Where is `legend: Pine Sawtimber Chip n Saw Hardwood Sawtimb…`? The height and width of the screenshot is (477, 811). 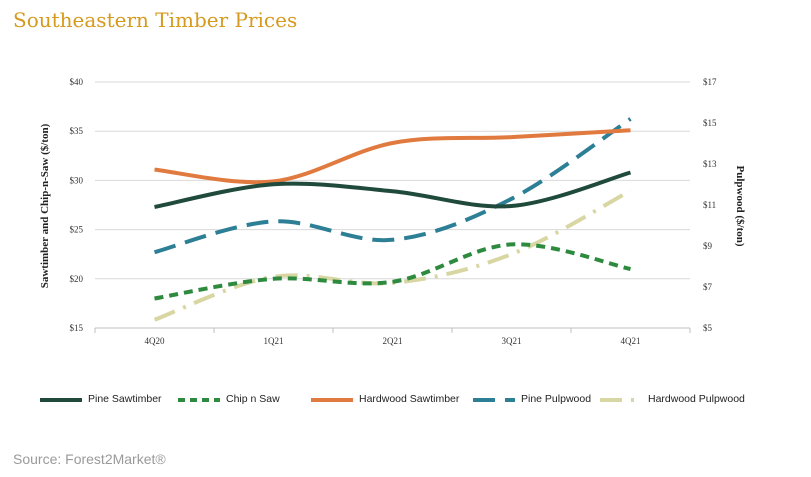
legend: Pine Sawtimber Chip n Saw Hardwood Sawtimb… is located at coordinates (420, 400).